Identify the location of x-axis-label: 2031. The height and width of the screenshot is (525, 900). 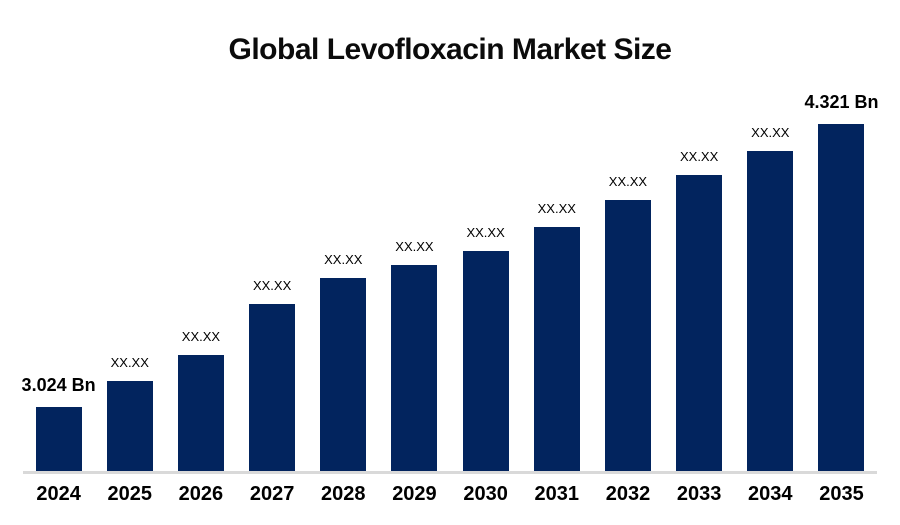
(557, 494).